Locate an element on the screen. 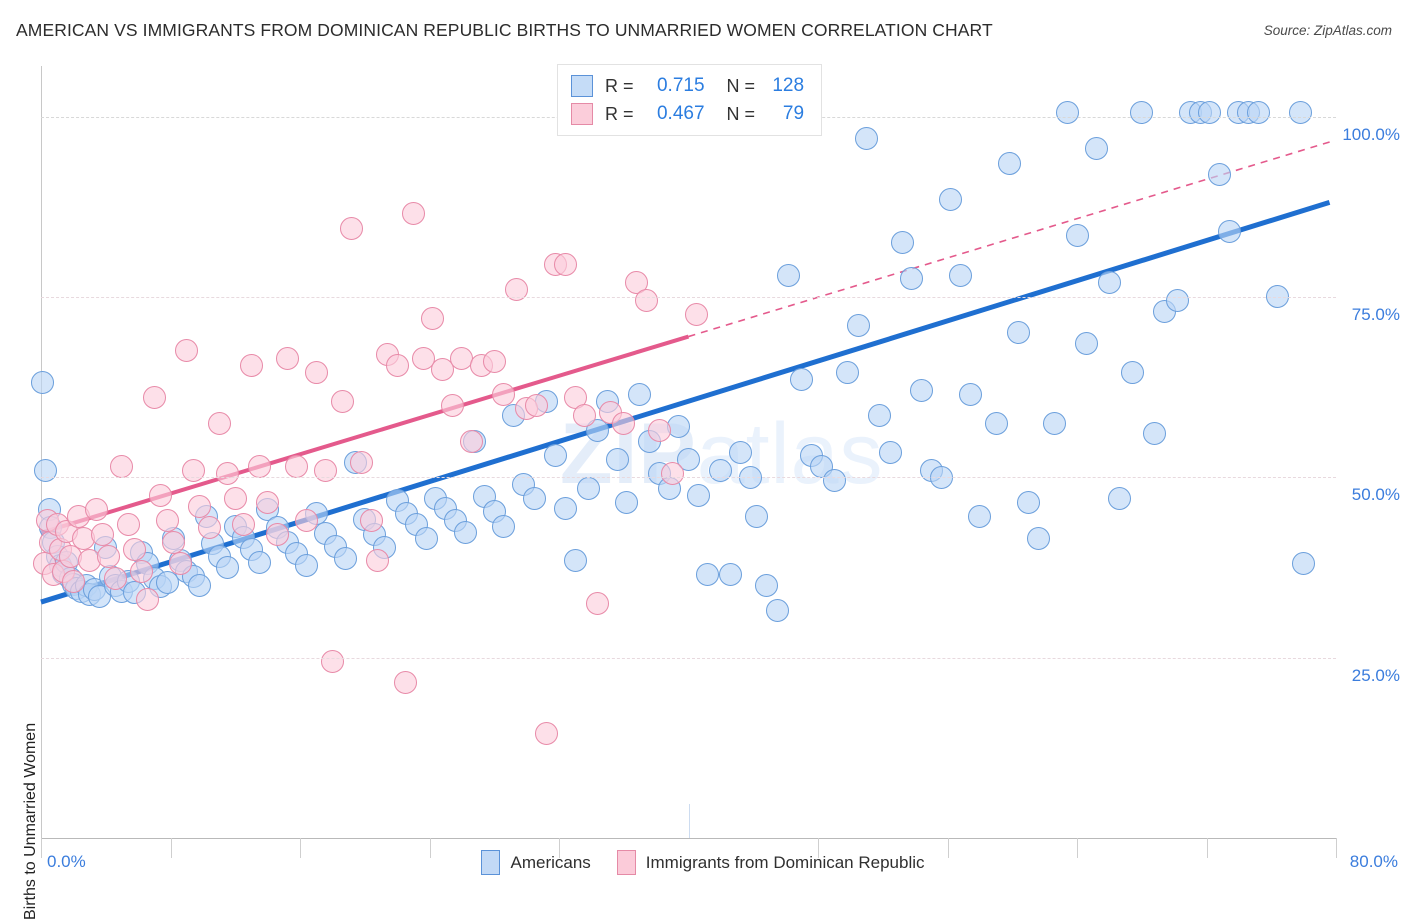 Image resolution: width=1406 pixels, height=920 pixels. x-axis-line is located at coordinates (689, 838).